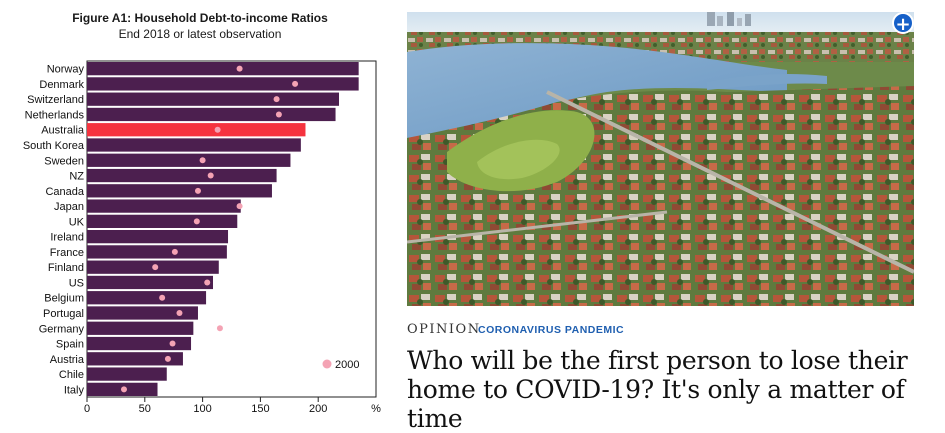 The image size is (945, 433). I want to click on category-label-australia: Australia, so click(63, 131).